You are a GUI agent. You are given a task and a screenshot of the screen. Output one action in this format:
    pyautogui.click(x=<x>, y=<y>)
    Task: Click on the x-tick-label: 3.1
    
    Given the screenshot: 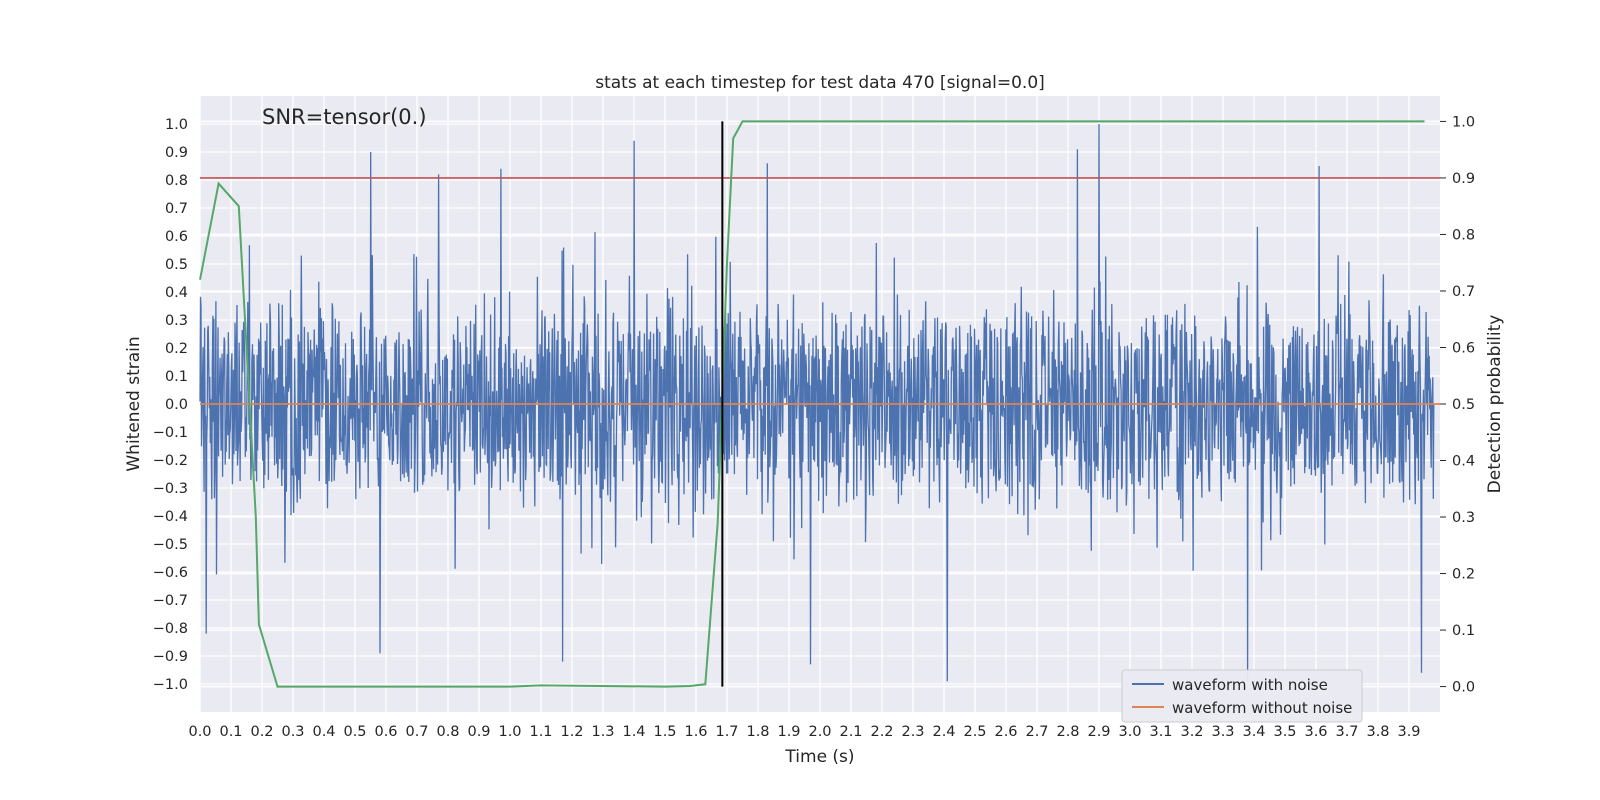 What is the action you would take?
    pyautogui.click(x=1160, y=732)
    